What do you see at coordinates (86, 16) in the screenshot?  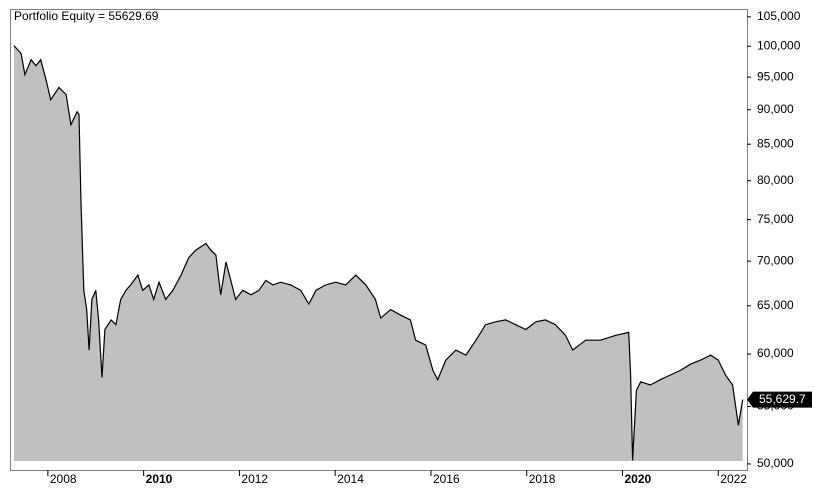 I see `chart-title: Portfolio Equity = 55629.69` at bounding box center [86, 16].